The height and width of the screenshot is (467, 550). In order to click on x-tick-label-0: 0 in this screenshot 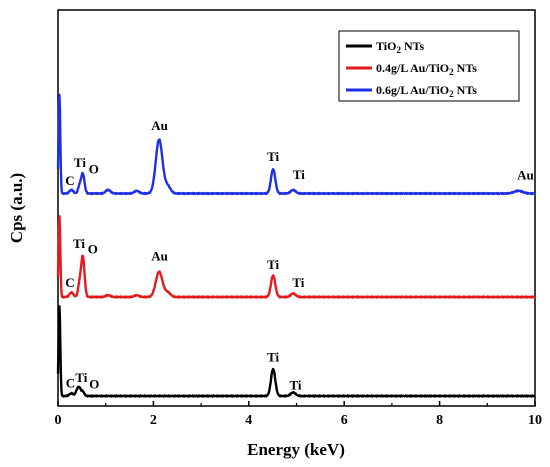, I will do `click(58, 420)`.